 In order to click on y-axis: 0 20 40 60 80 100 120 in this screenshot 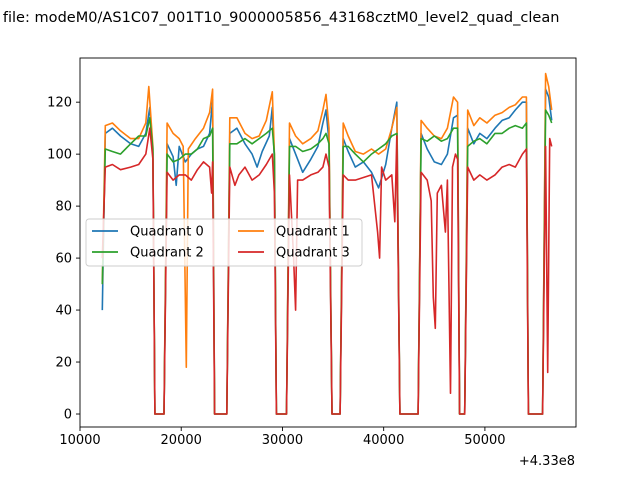, I will do `click(63, 259)`.